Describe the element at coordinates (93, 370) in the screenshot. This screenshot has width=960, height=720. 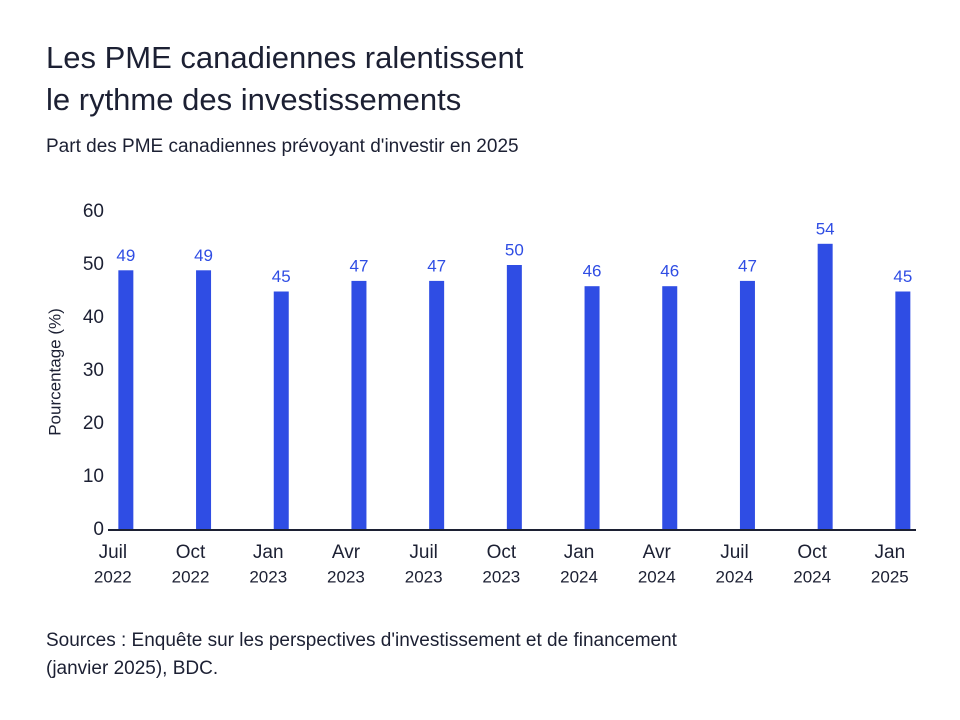
I see `y-tick-label: 30` at that location.